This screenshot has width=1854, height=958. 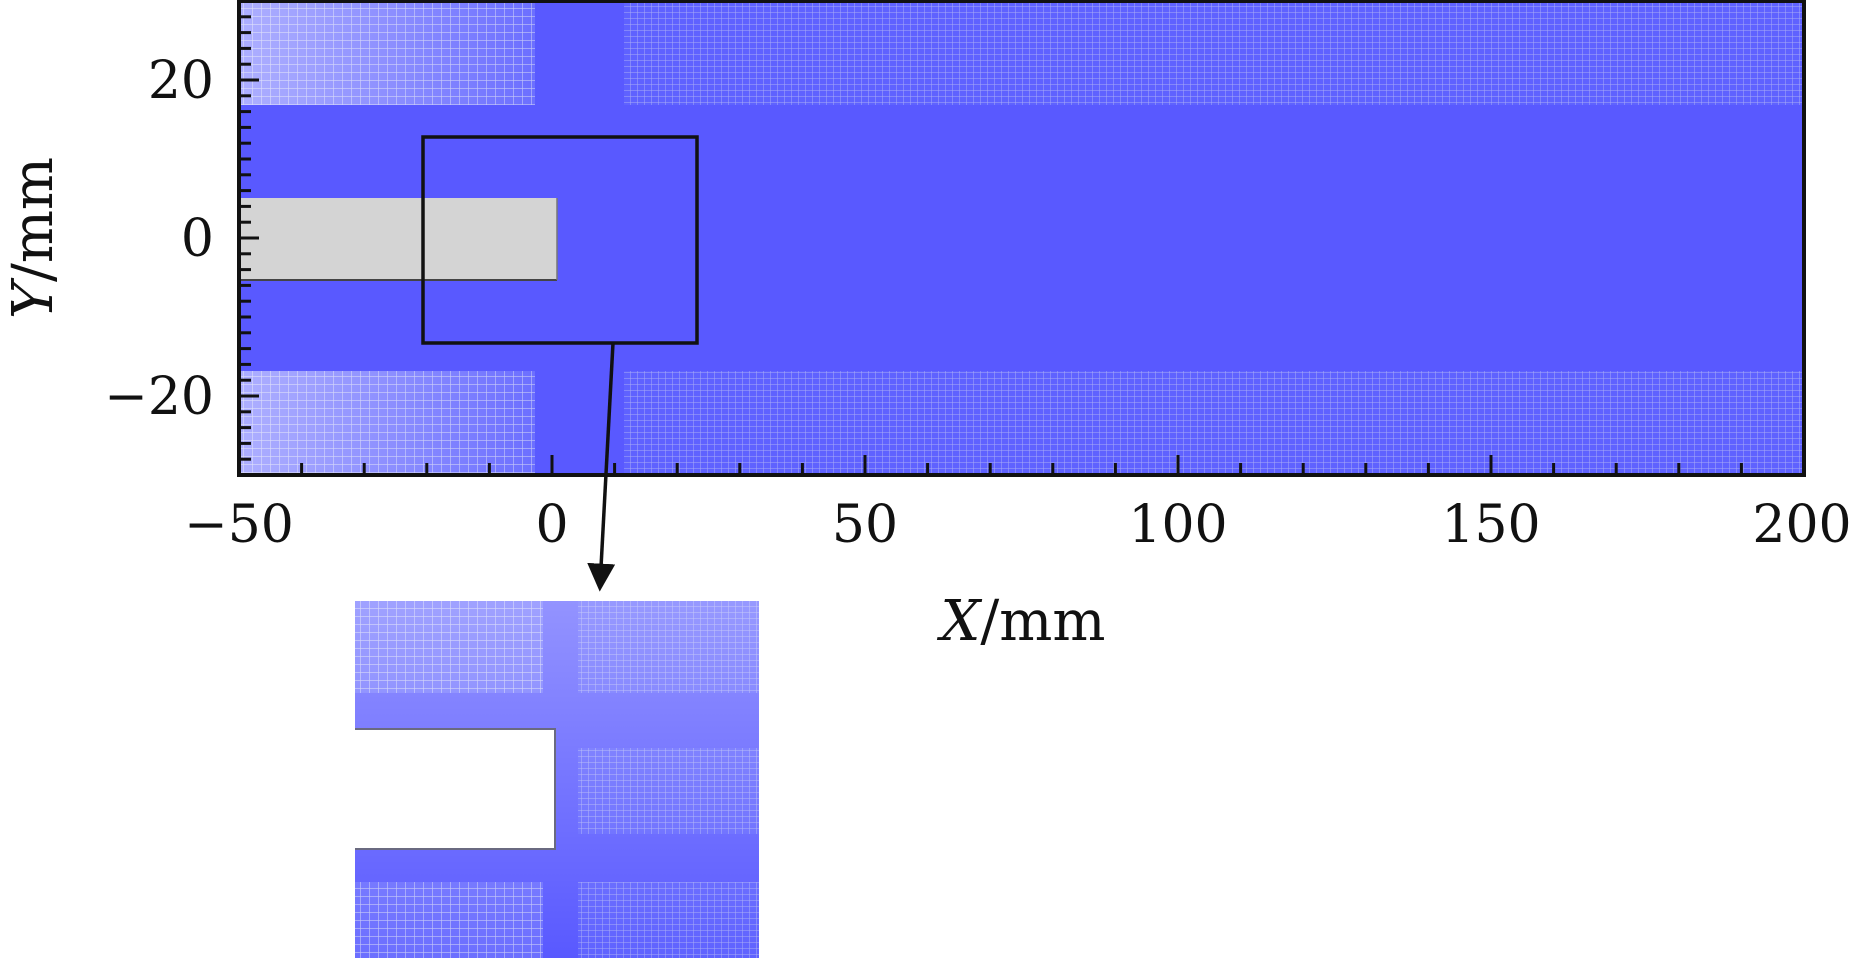 I want to click on inset-obstacle-edge, so click(x=455, y=789).